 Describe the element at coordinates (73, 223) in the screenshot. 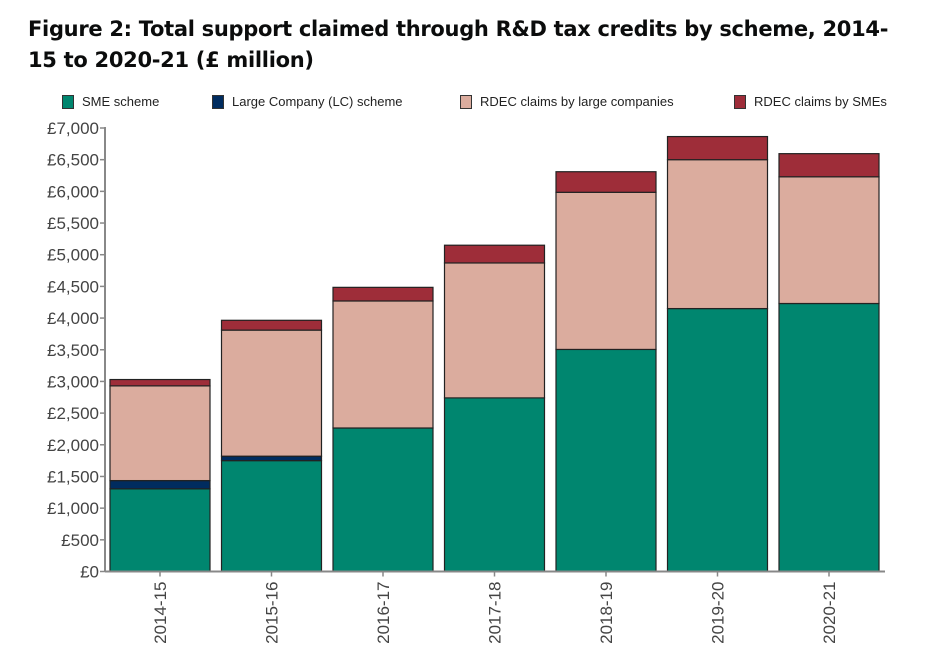

I see `y-tick-label: £5,500` at that location.